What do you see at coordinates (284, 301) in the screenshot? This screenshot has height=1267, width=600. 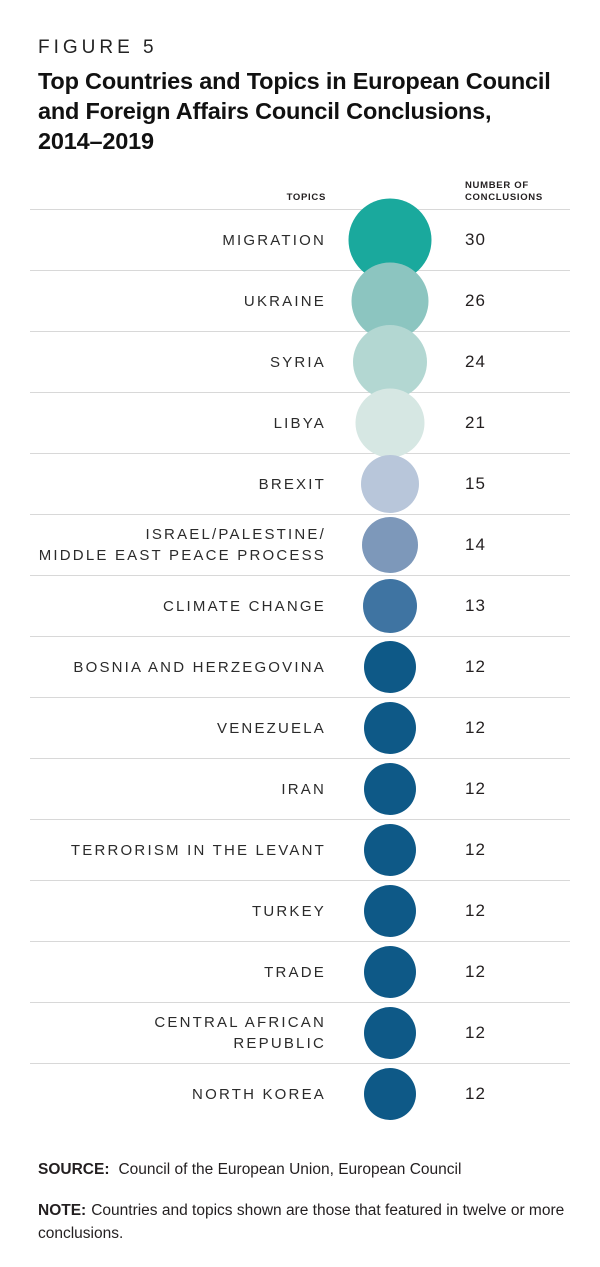 I see `topic-label: UKRAINE` at bounding box center [284, 301].